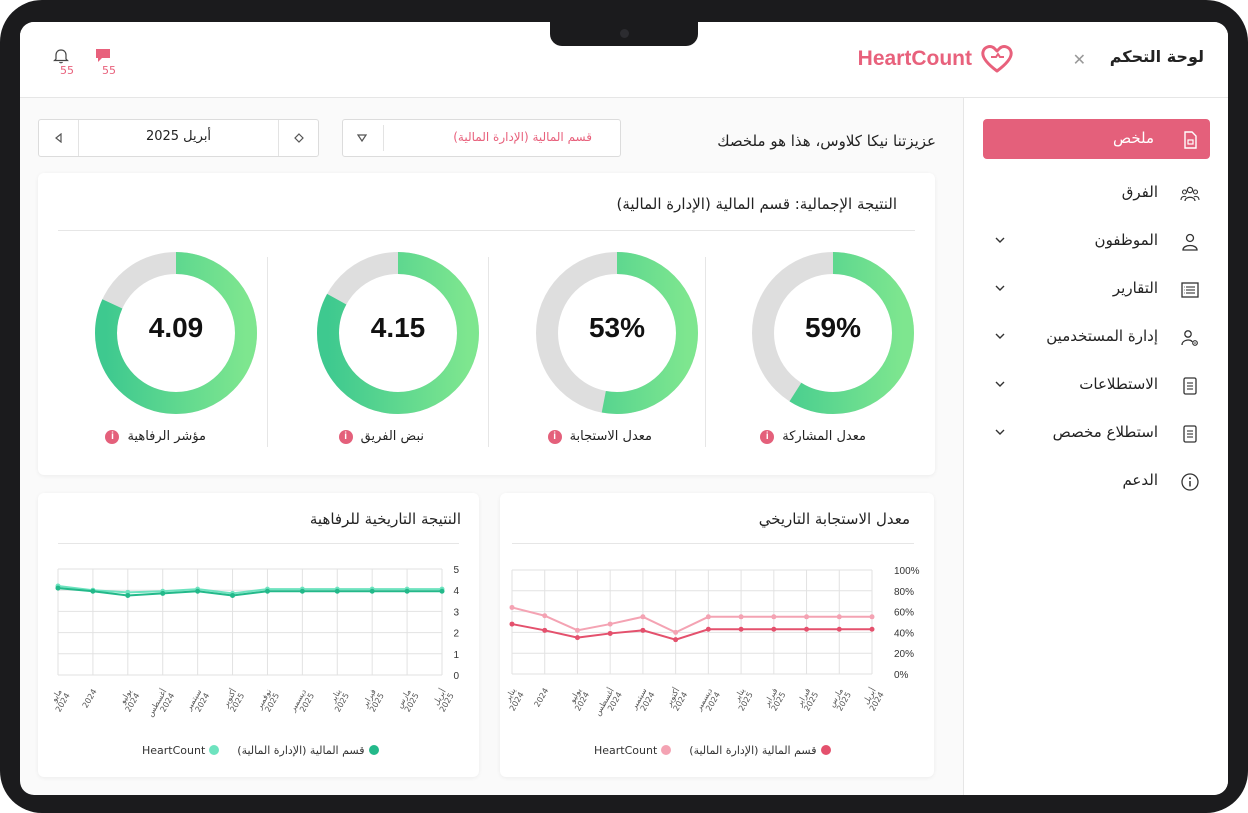  I want to click on close-icon: ✕, so click(1079, 59).